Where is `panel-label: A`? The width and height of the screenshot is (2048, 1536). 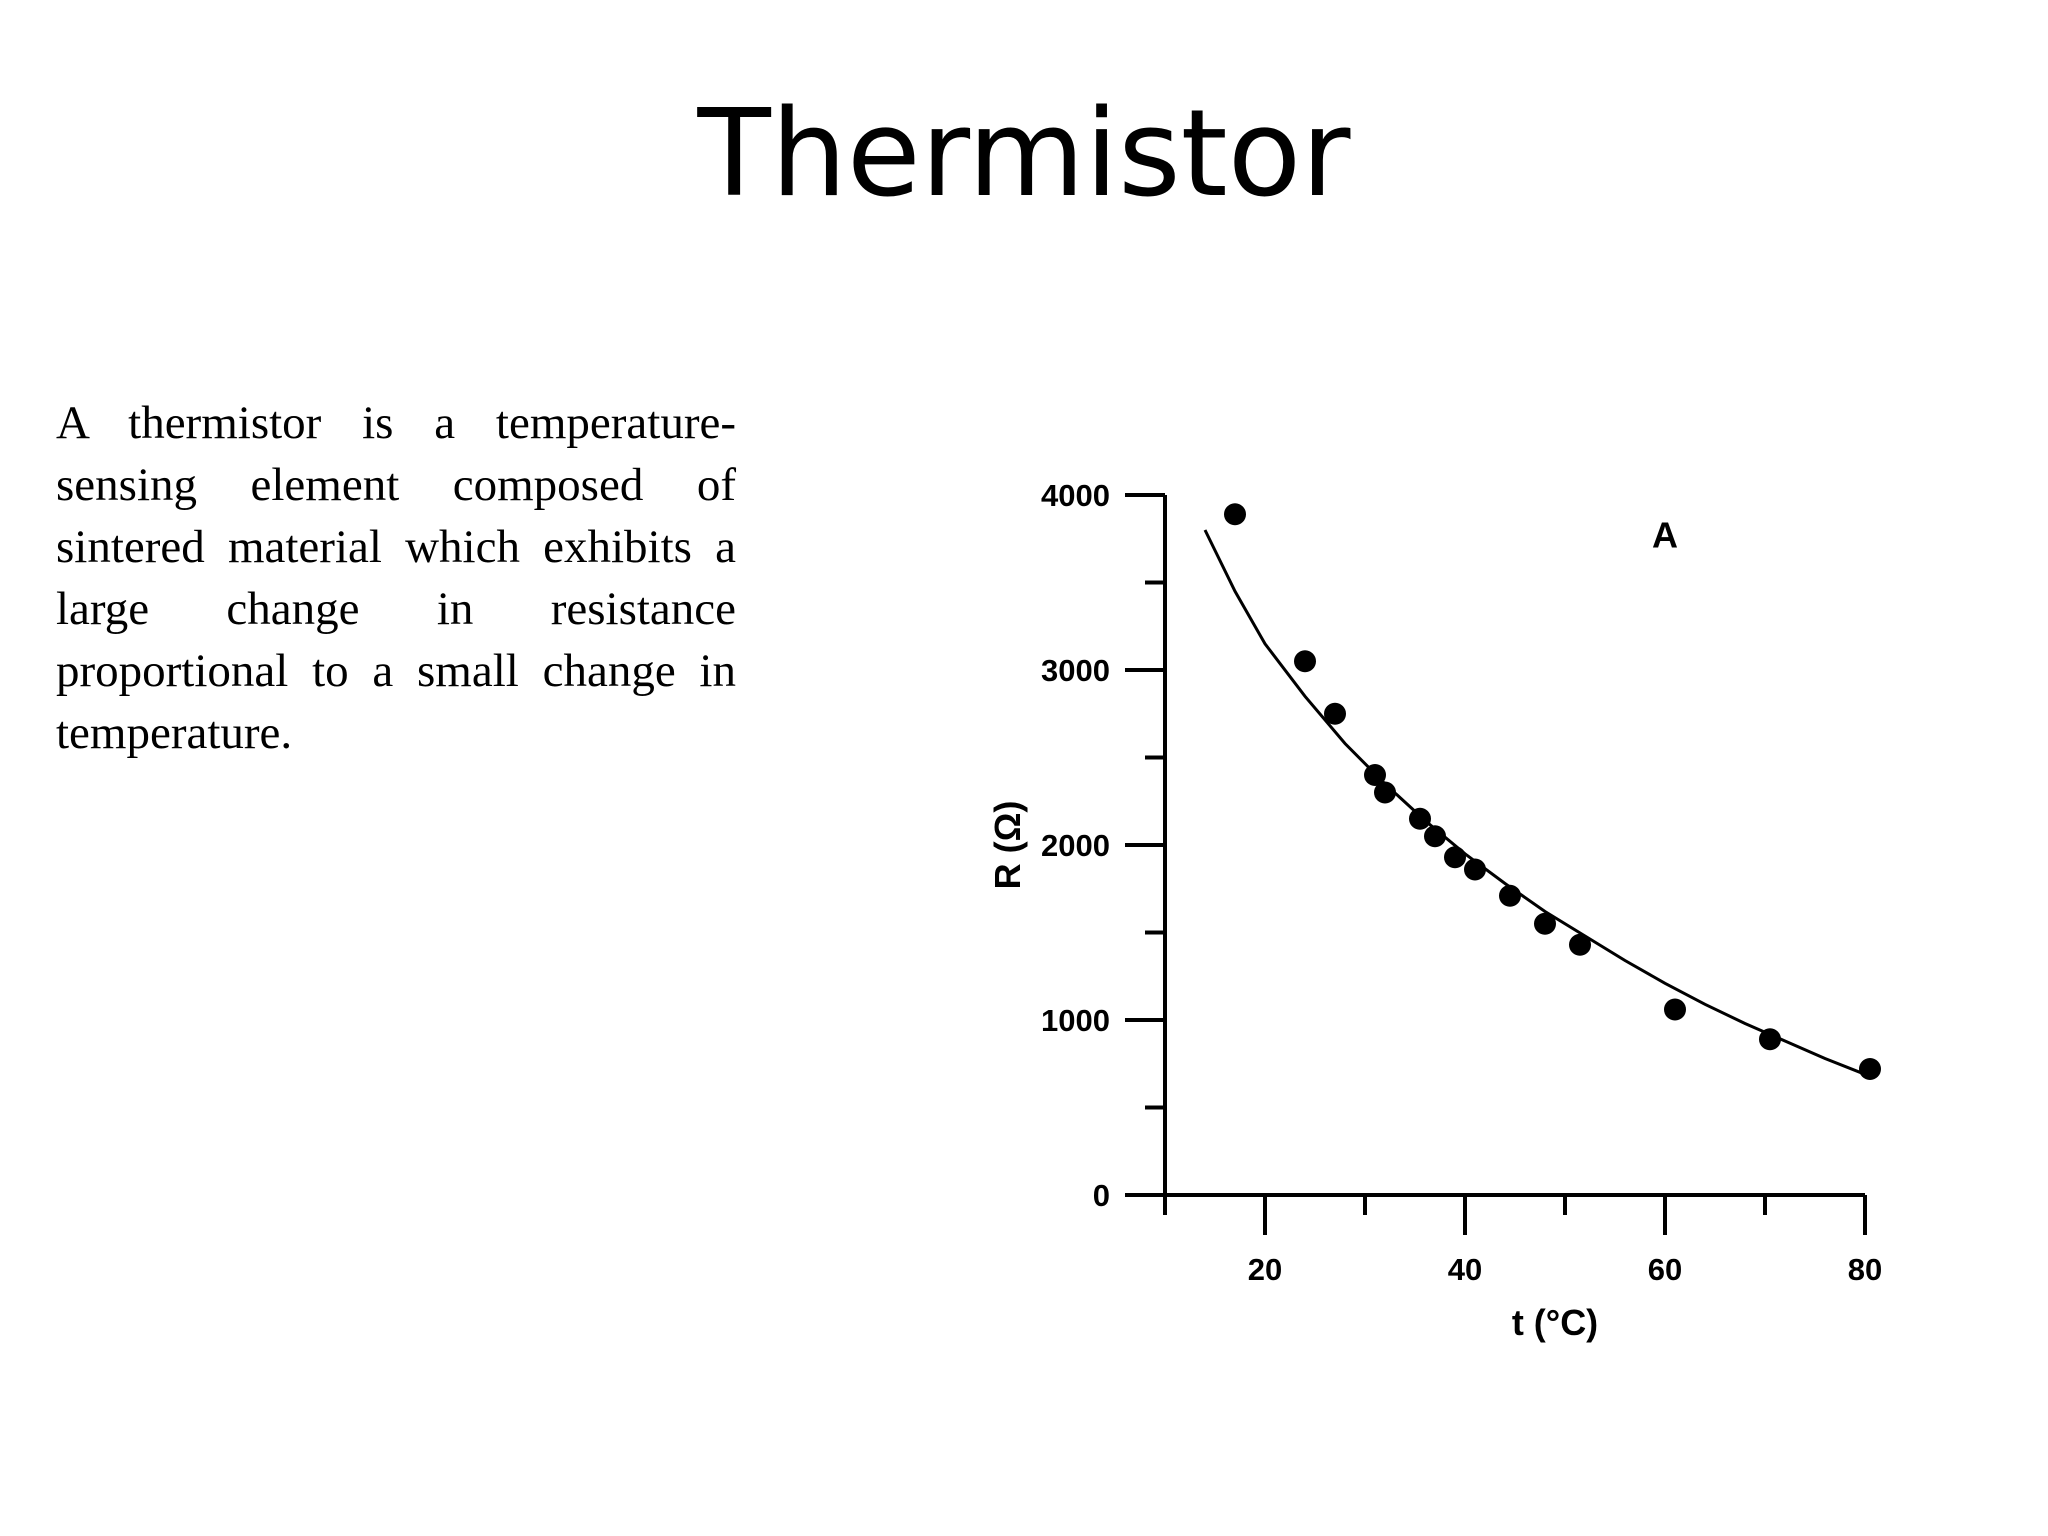 panel-label: A is located at coordinates (1665, 535).